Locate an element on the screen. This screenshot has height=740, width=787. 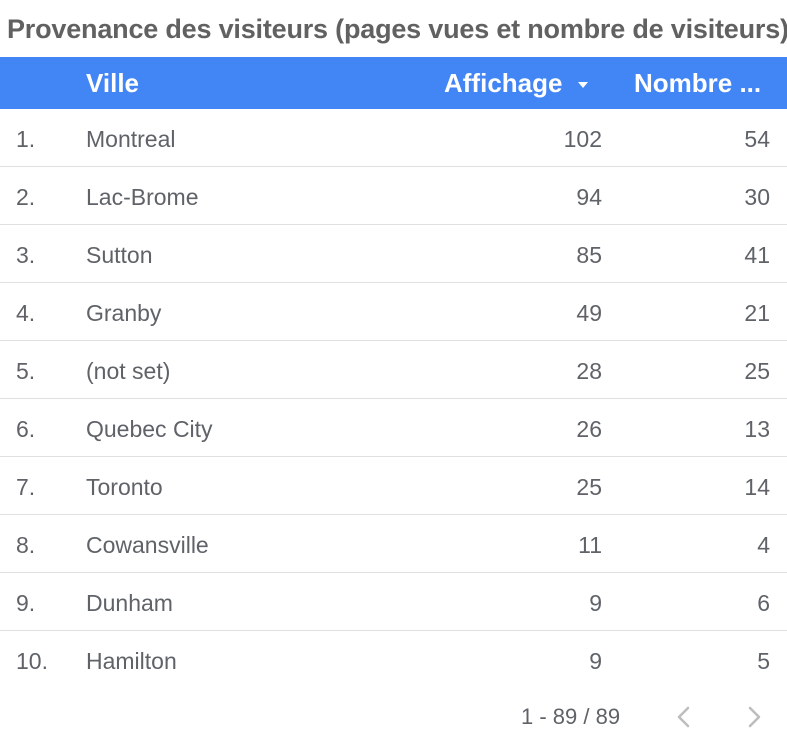
column-header-affichage: Affichage is located at coordinates (516, 83).